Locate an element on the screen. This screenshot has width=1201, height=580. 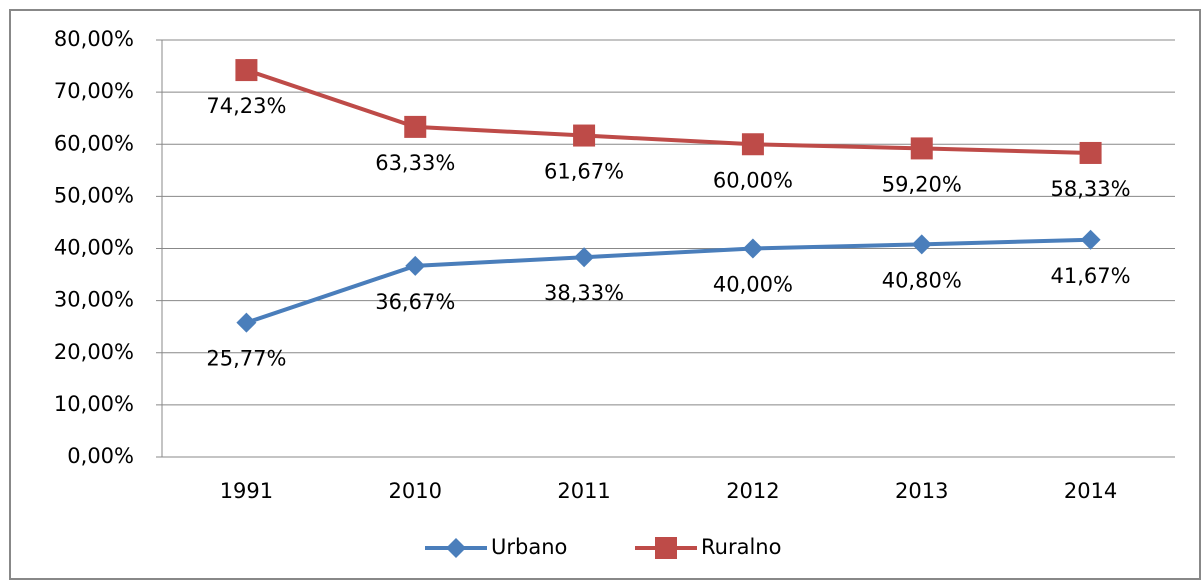
data-label: 74,23% is located at coordinates (246, 106).